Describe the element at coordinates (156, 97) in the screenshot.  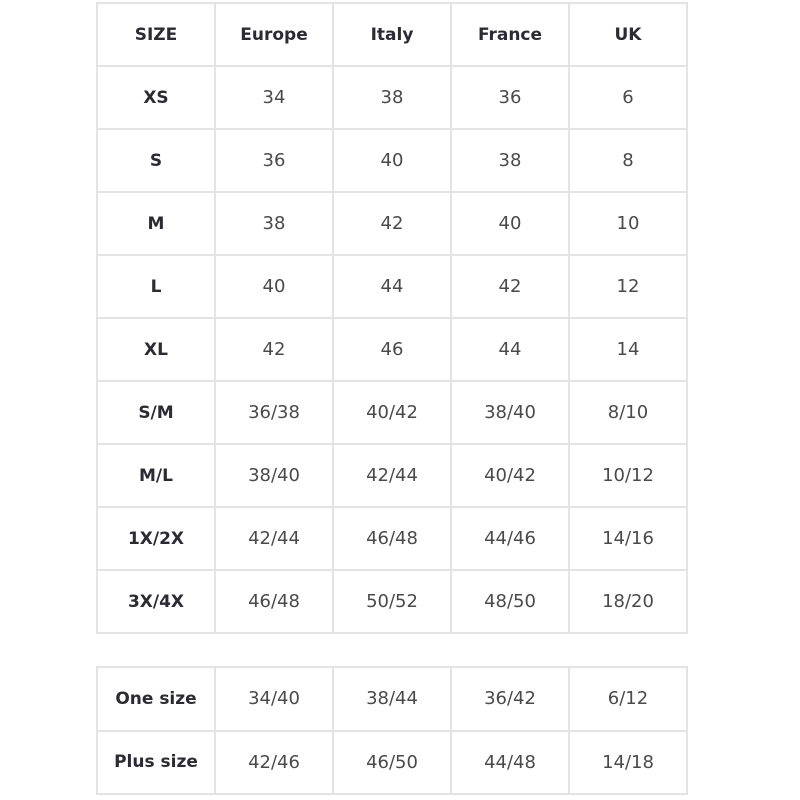
I see `size-label-cell: XS` at that location.